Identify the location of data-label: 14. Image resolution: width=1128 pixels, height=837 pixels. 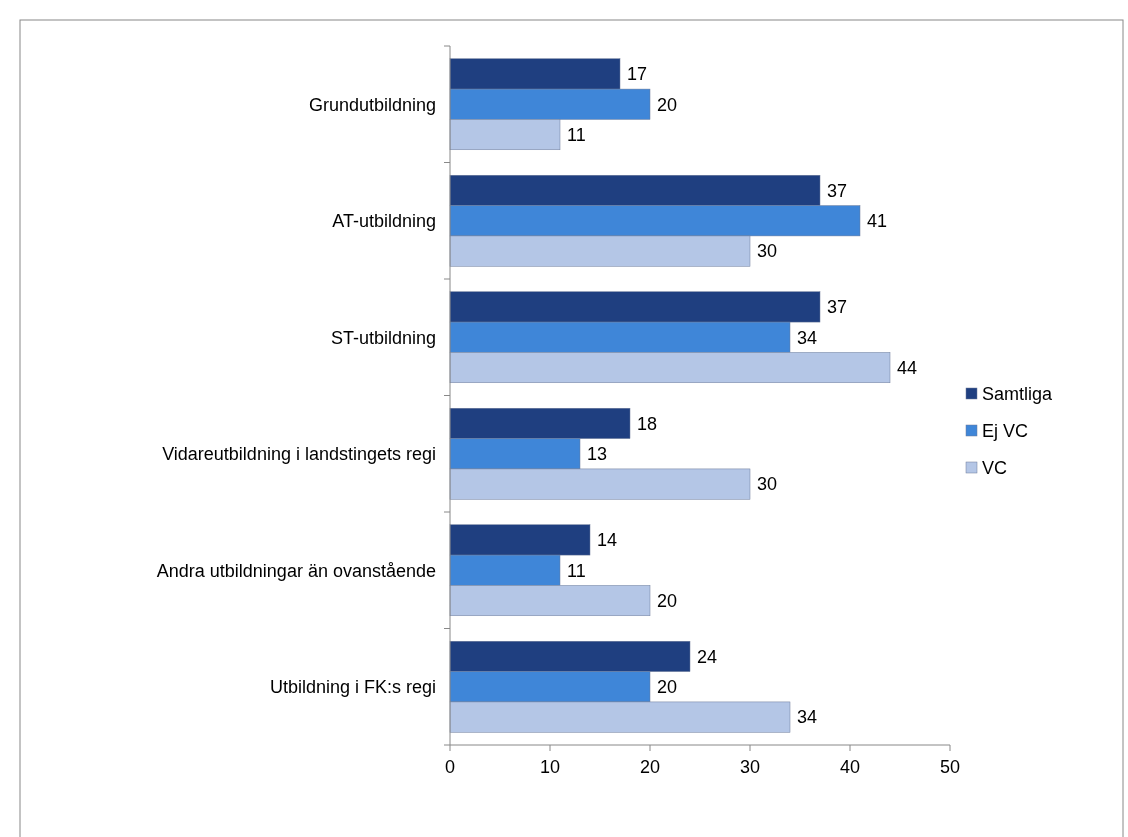
(607, 540).